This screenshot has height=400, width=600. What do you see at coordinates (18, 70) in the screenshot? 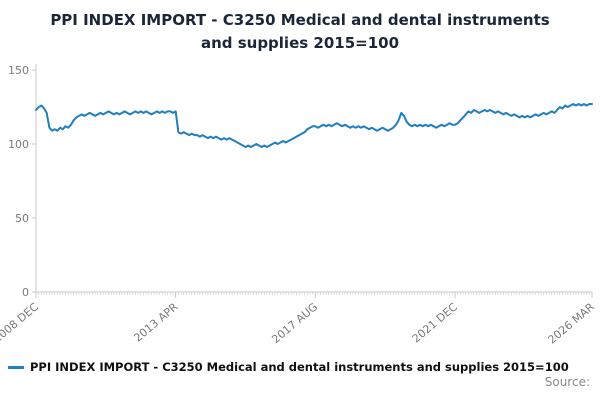
I see `svg-text: 150` at bounding box center [18, 70].